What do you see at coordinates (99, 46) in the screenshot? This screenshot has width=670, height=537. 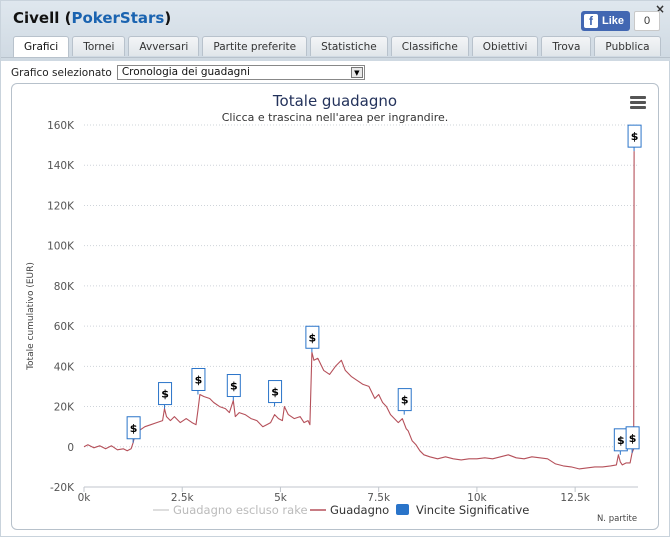 I see `tab-tornei: Tornei` at bounding box center [99, 46].